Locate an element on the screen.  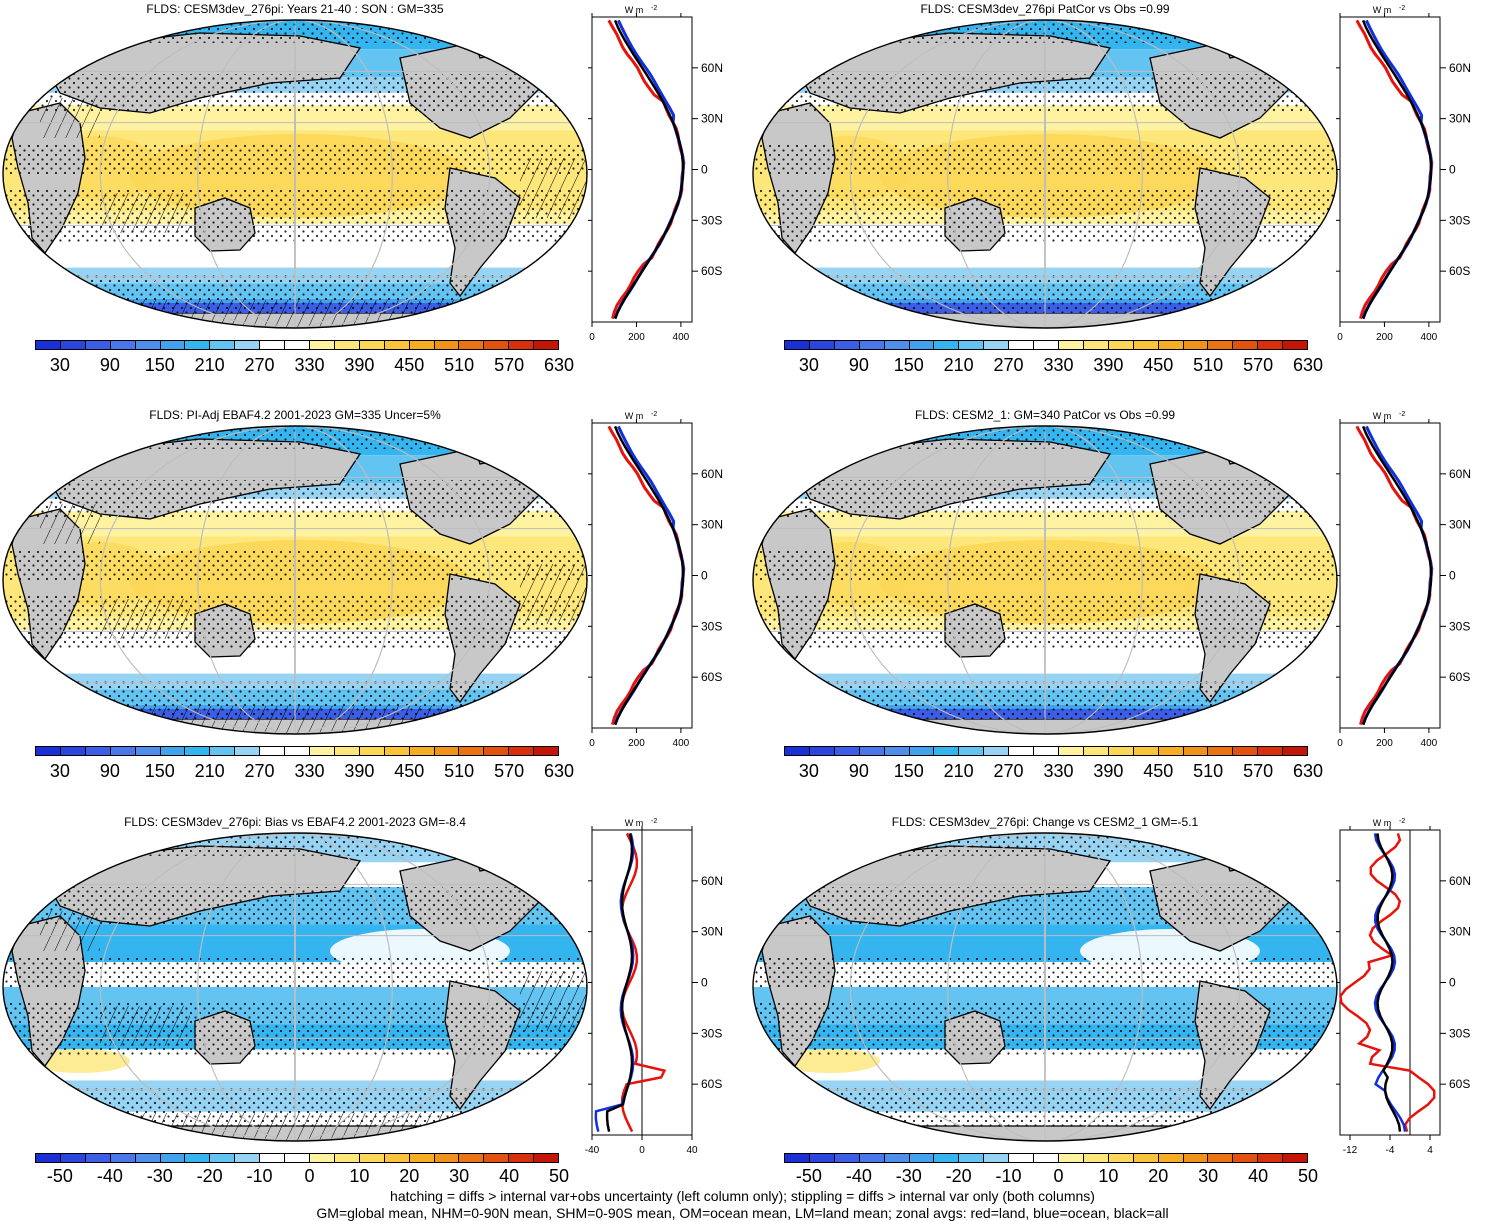
zonal-x-tick-label: -4 is located at coordinates (1390, 1150).